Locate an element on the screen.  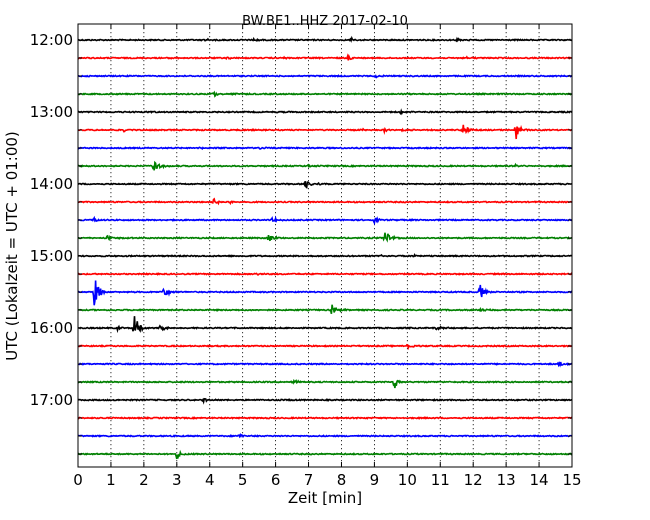
x-tick-label: 7 is located at coordinates (309, 480).